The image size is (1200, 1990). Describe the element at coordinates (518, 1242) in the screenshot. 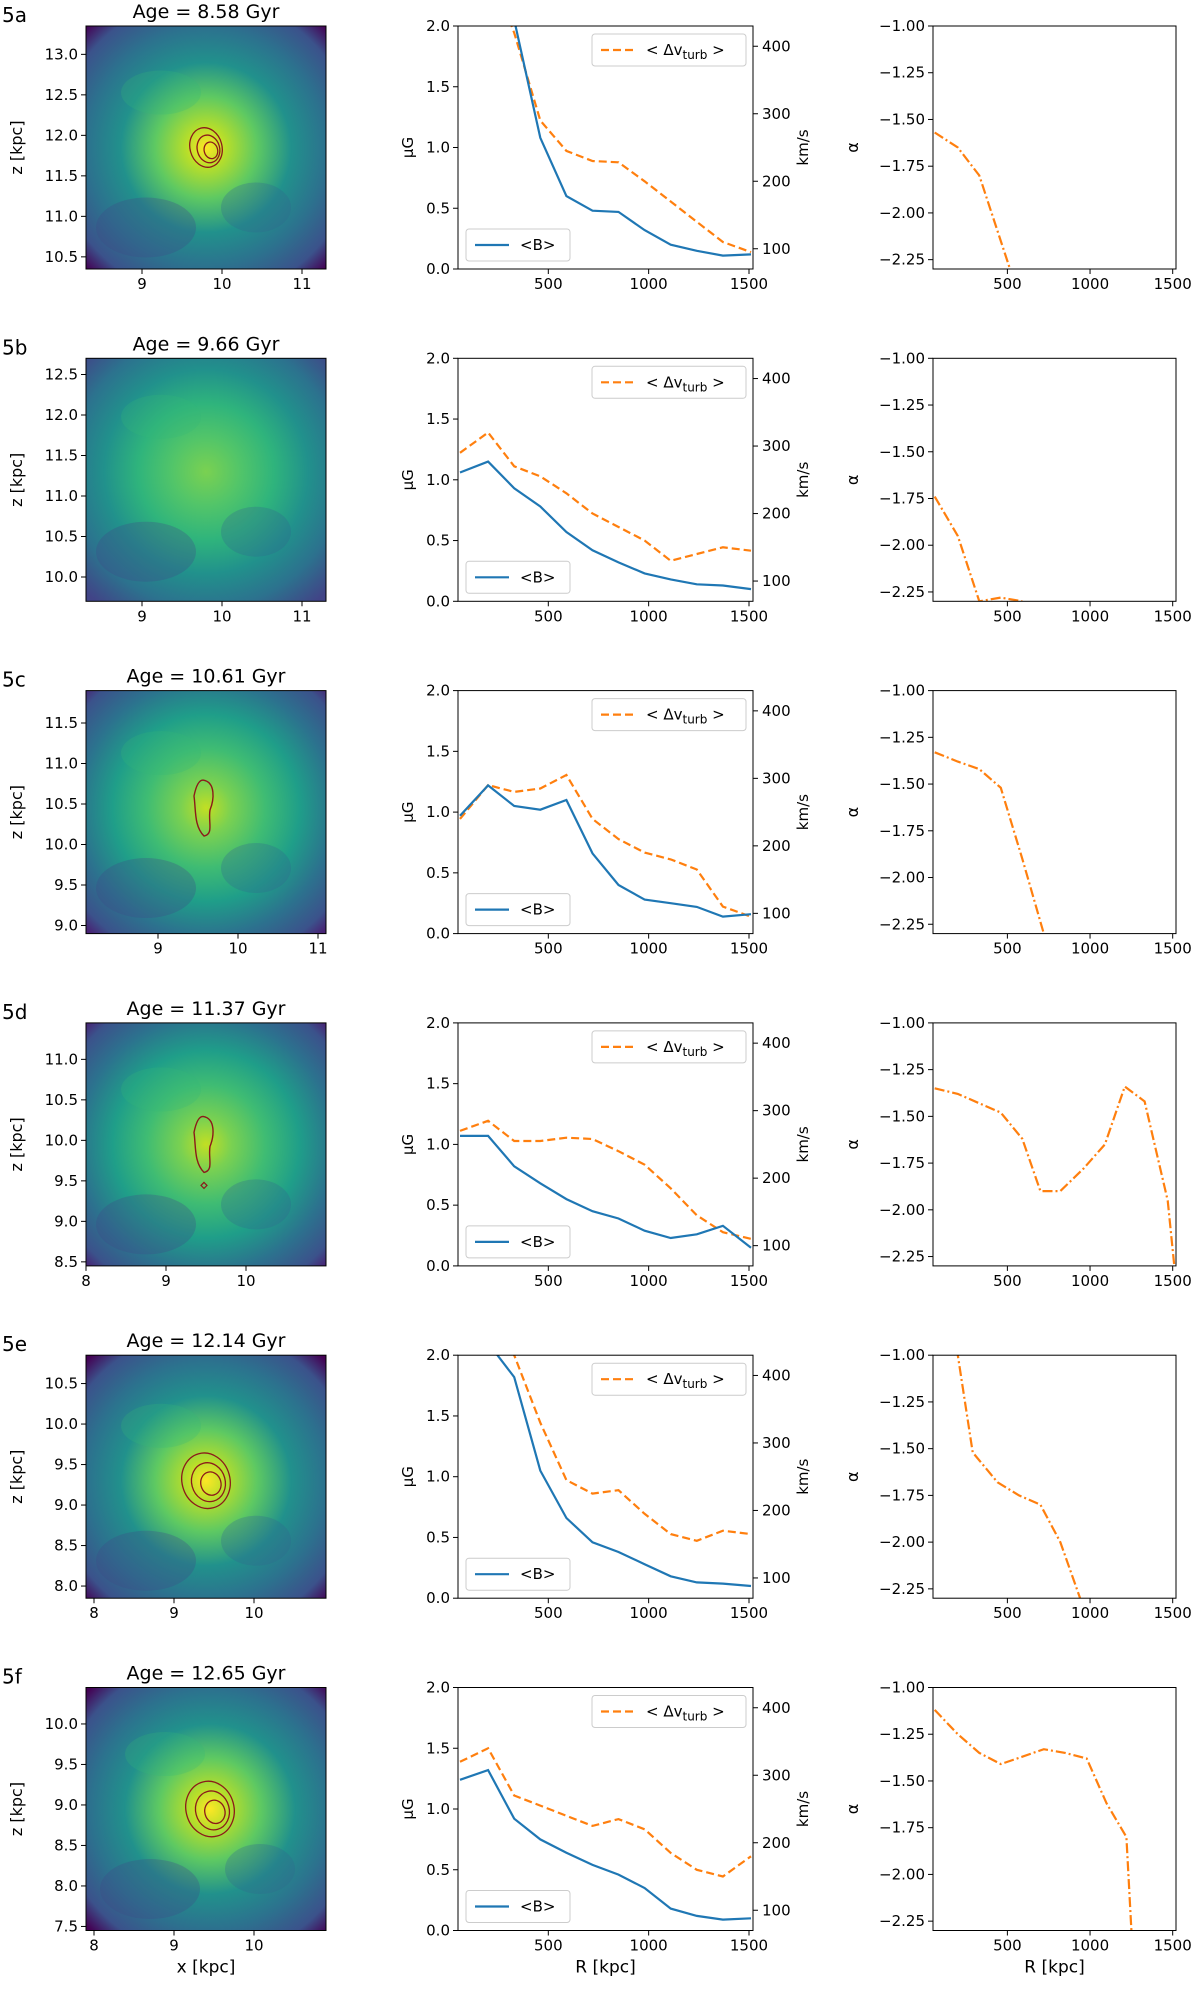

I see `legend-b: <B>` at that location.